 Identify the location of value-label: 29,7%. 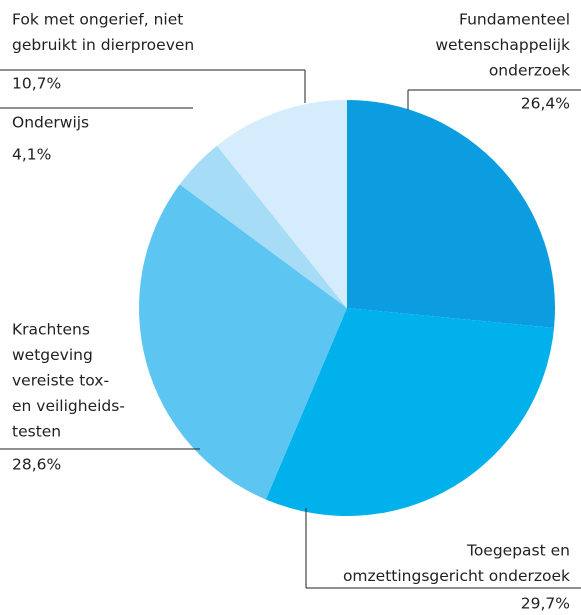
(545, 604).